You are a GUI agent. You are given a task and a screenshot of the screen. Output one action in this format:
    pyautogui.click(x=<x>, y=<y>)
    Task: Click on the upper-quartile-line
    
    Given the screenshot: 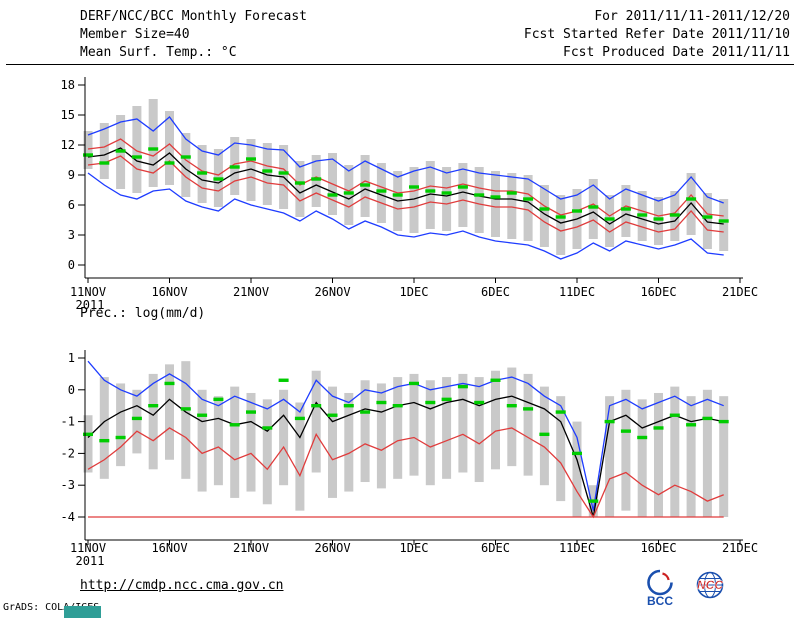 What is the action you would take?
    pyautogui.click(x=405, y=177)
    